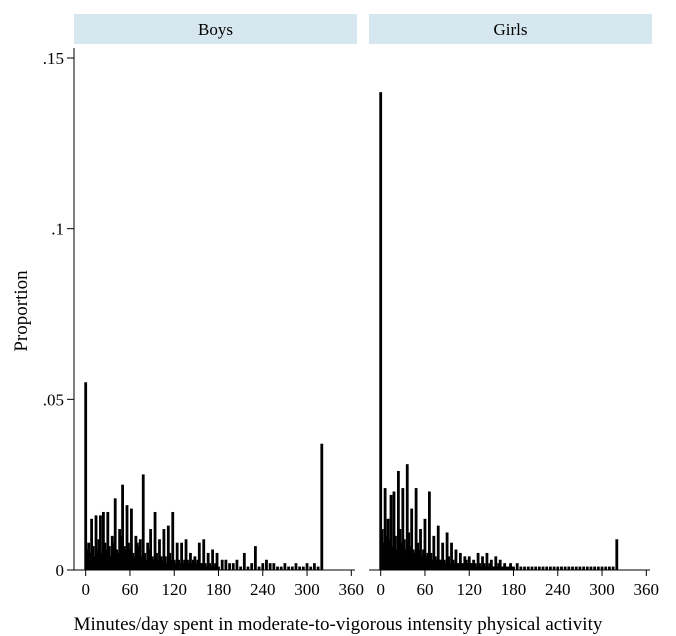 Image resolution: width=676 pixels, height=636 pixels. What do you see at coordinates (57, 229) in the screenshot?
I see `y-tick-label: .1` at bounding box center [57, 229].